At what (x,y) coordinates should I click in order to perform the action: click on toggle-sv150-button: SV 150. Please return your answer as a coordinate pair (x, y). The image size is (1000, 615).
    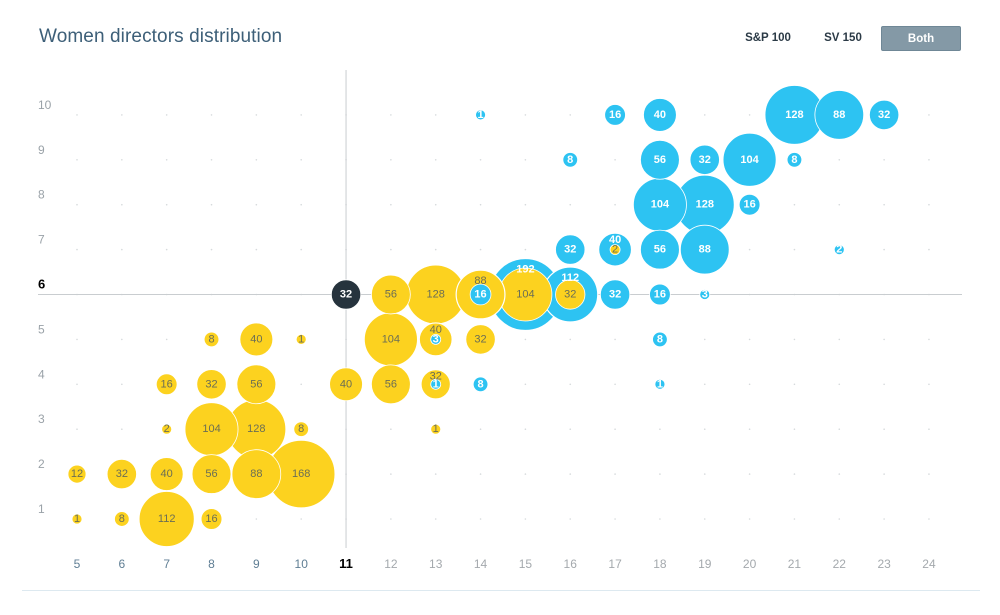
    Looking at the image, I should click on (843, 38).